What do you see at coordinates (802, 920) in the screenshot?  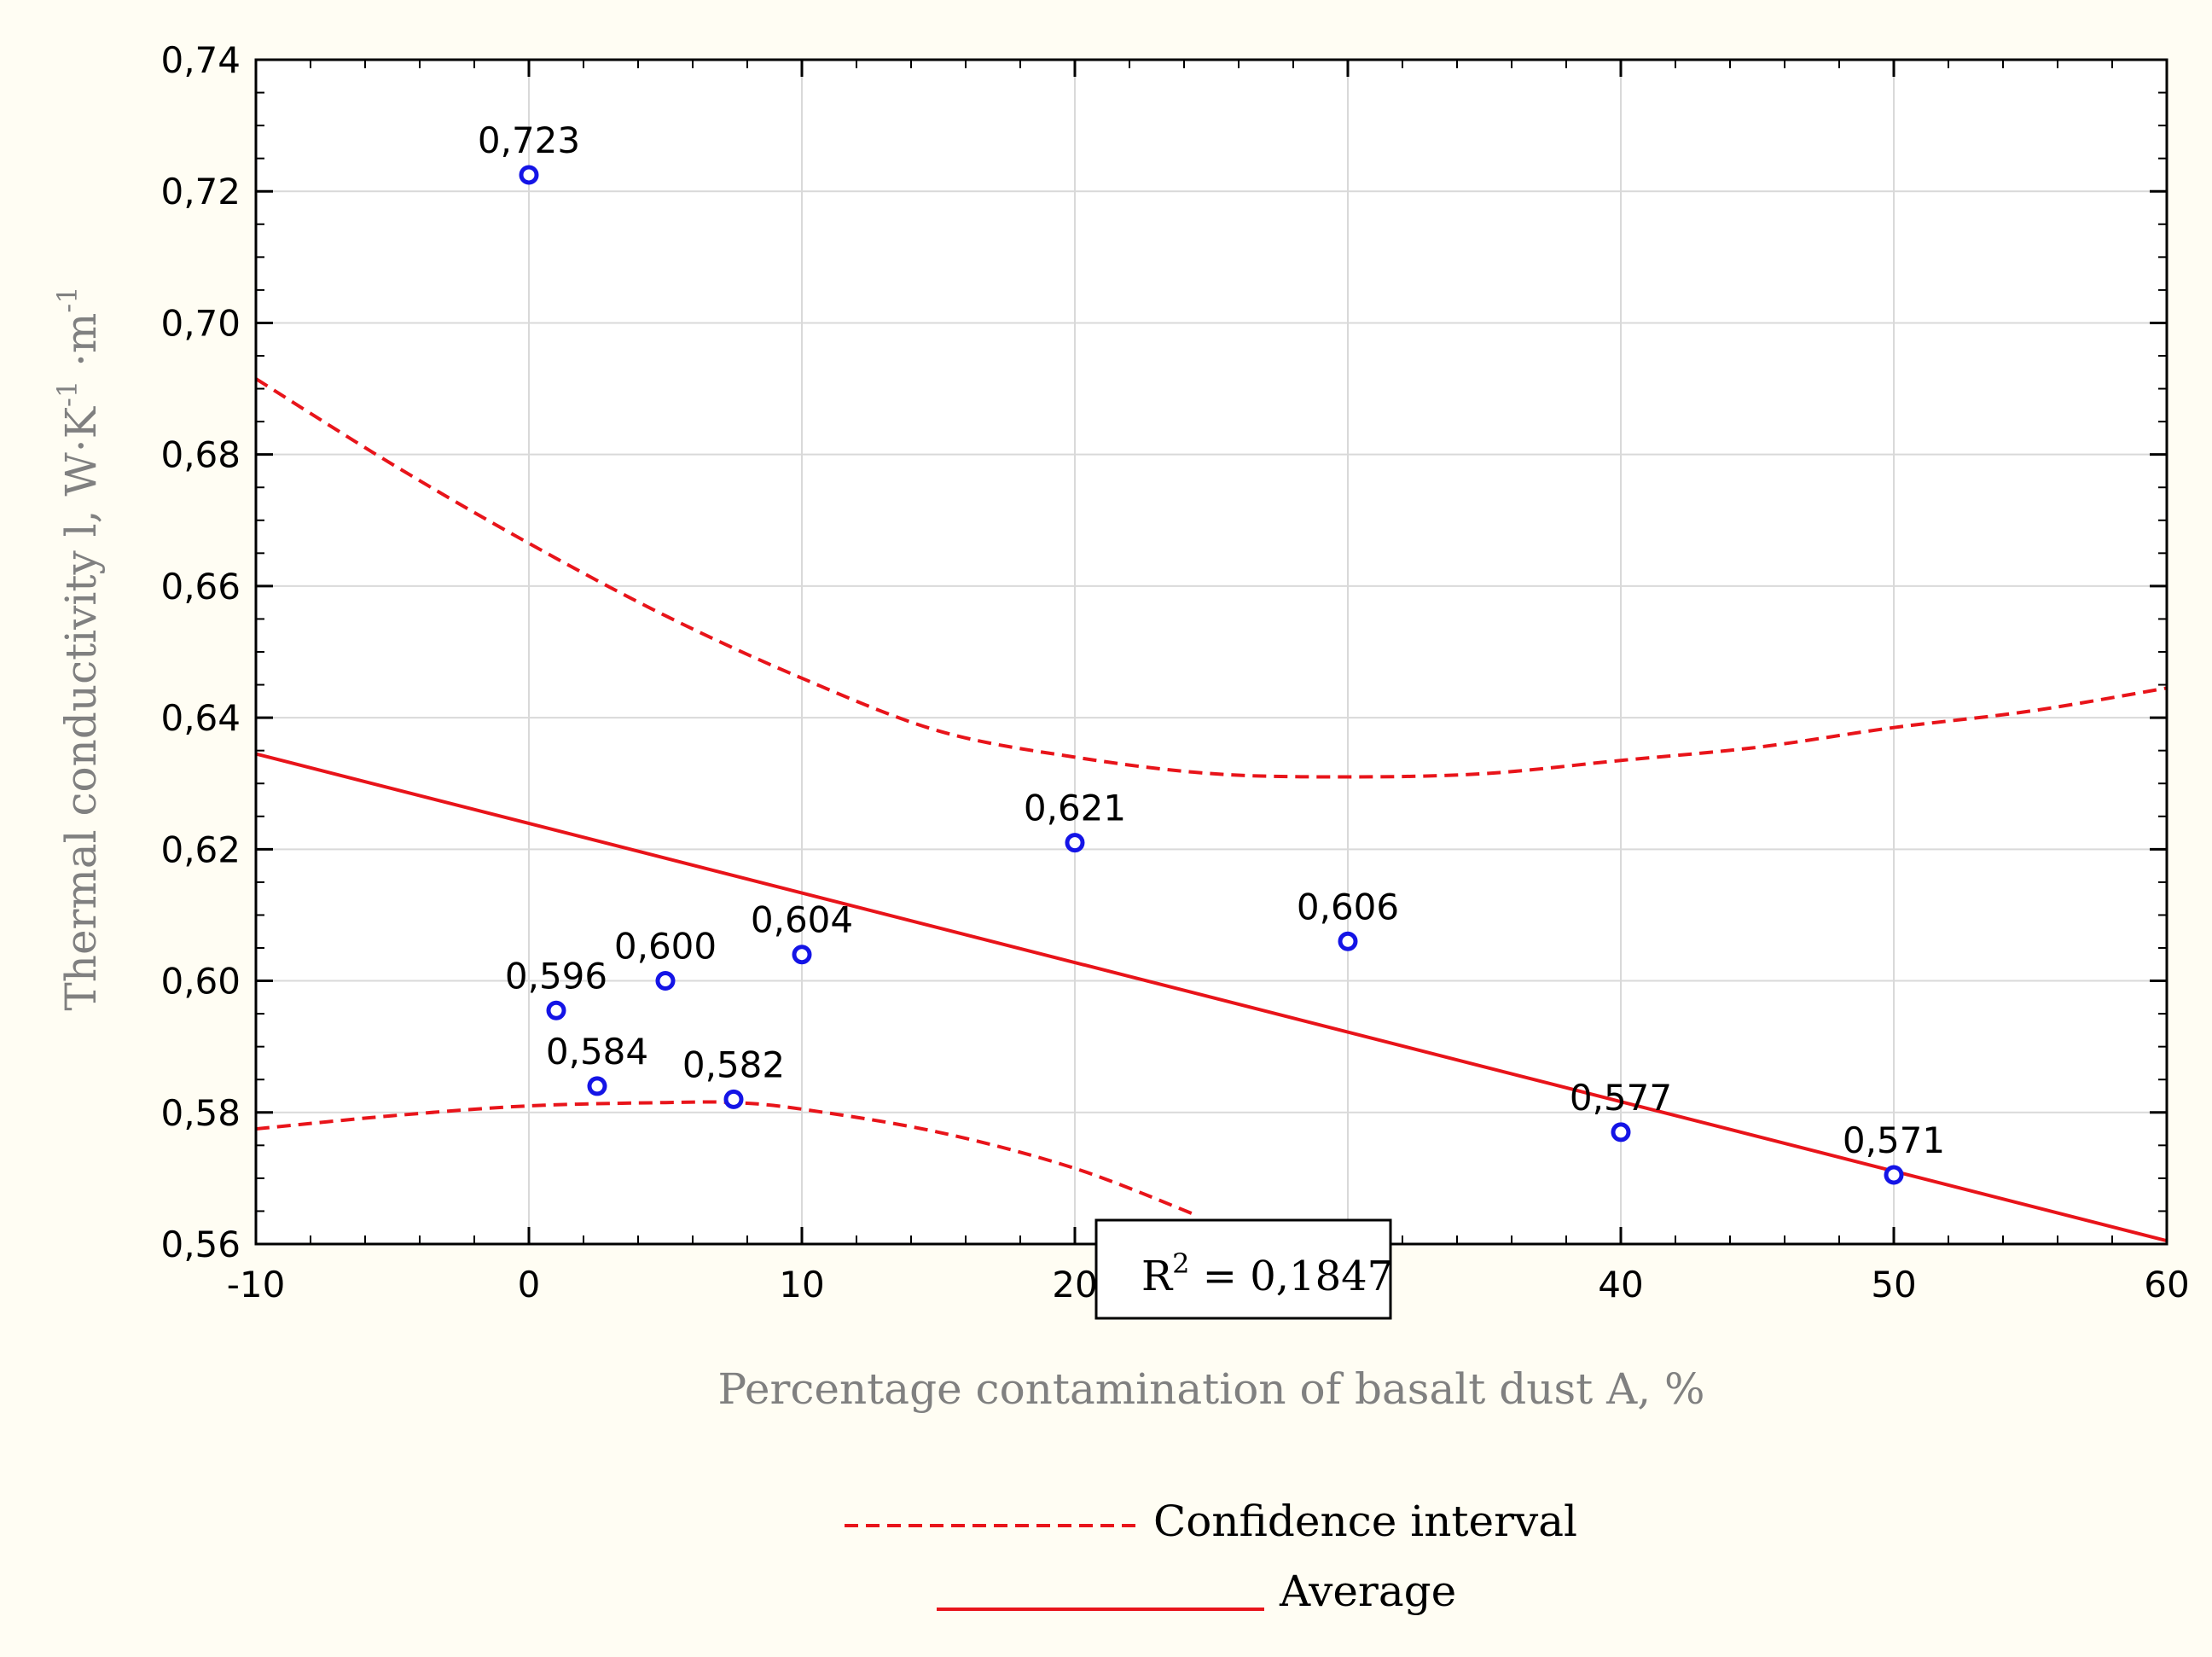 I see `data-label: 0,604` at bounding box center [802, 920].